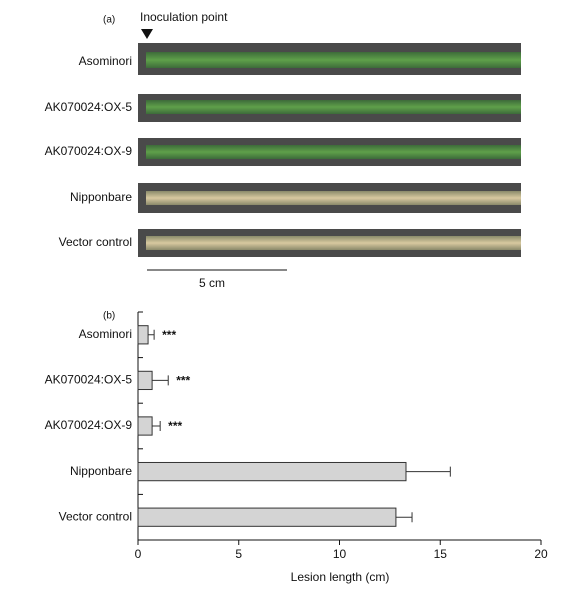 The height and width of the screenshot is (599, 580). Describe the element at coordinates (89, 380) in the screenshot. I see `y-tick-label: AK070024:OX-5` at that location.